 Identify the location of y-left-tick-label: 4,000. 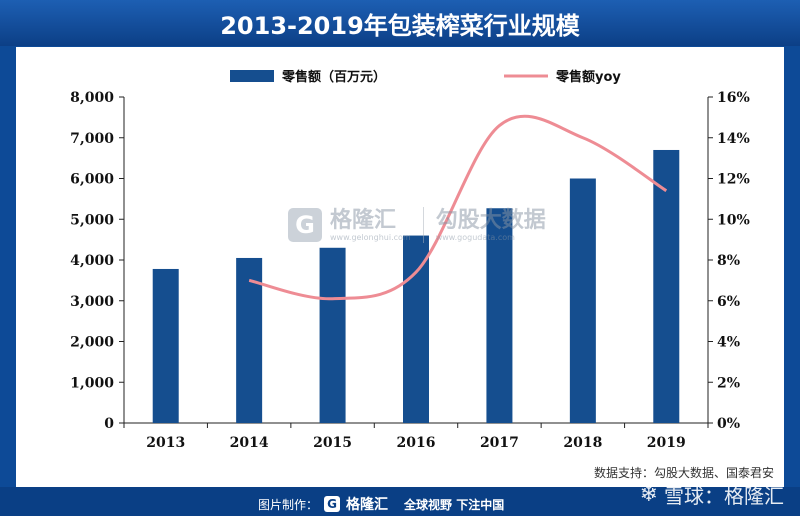
(92, 261).